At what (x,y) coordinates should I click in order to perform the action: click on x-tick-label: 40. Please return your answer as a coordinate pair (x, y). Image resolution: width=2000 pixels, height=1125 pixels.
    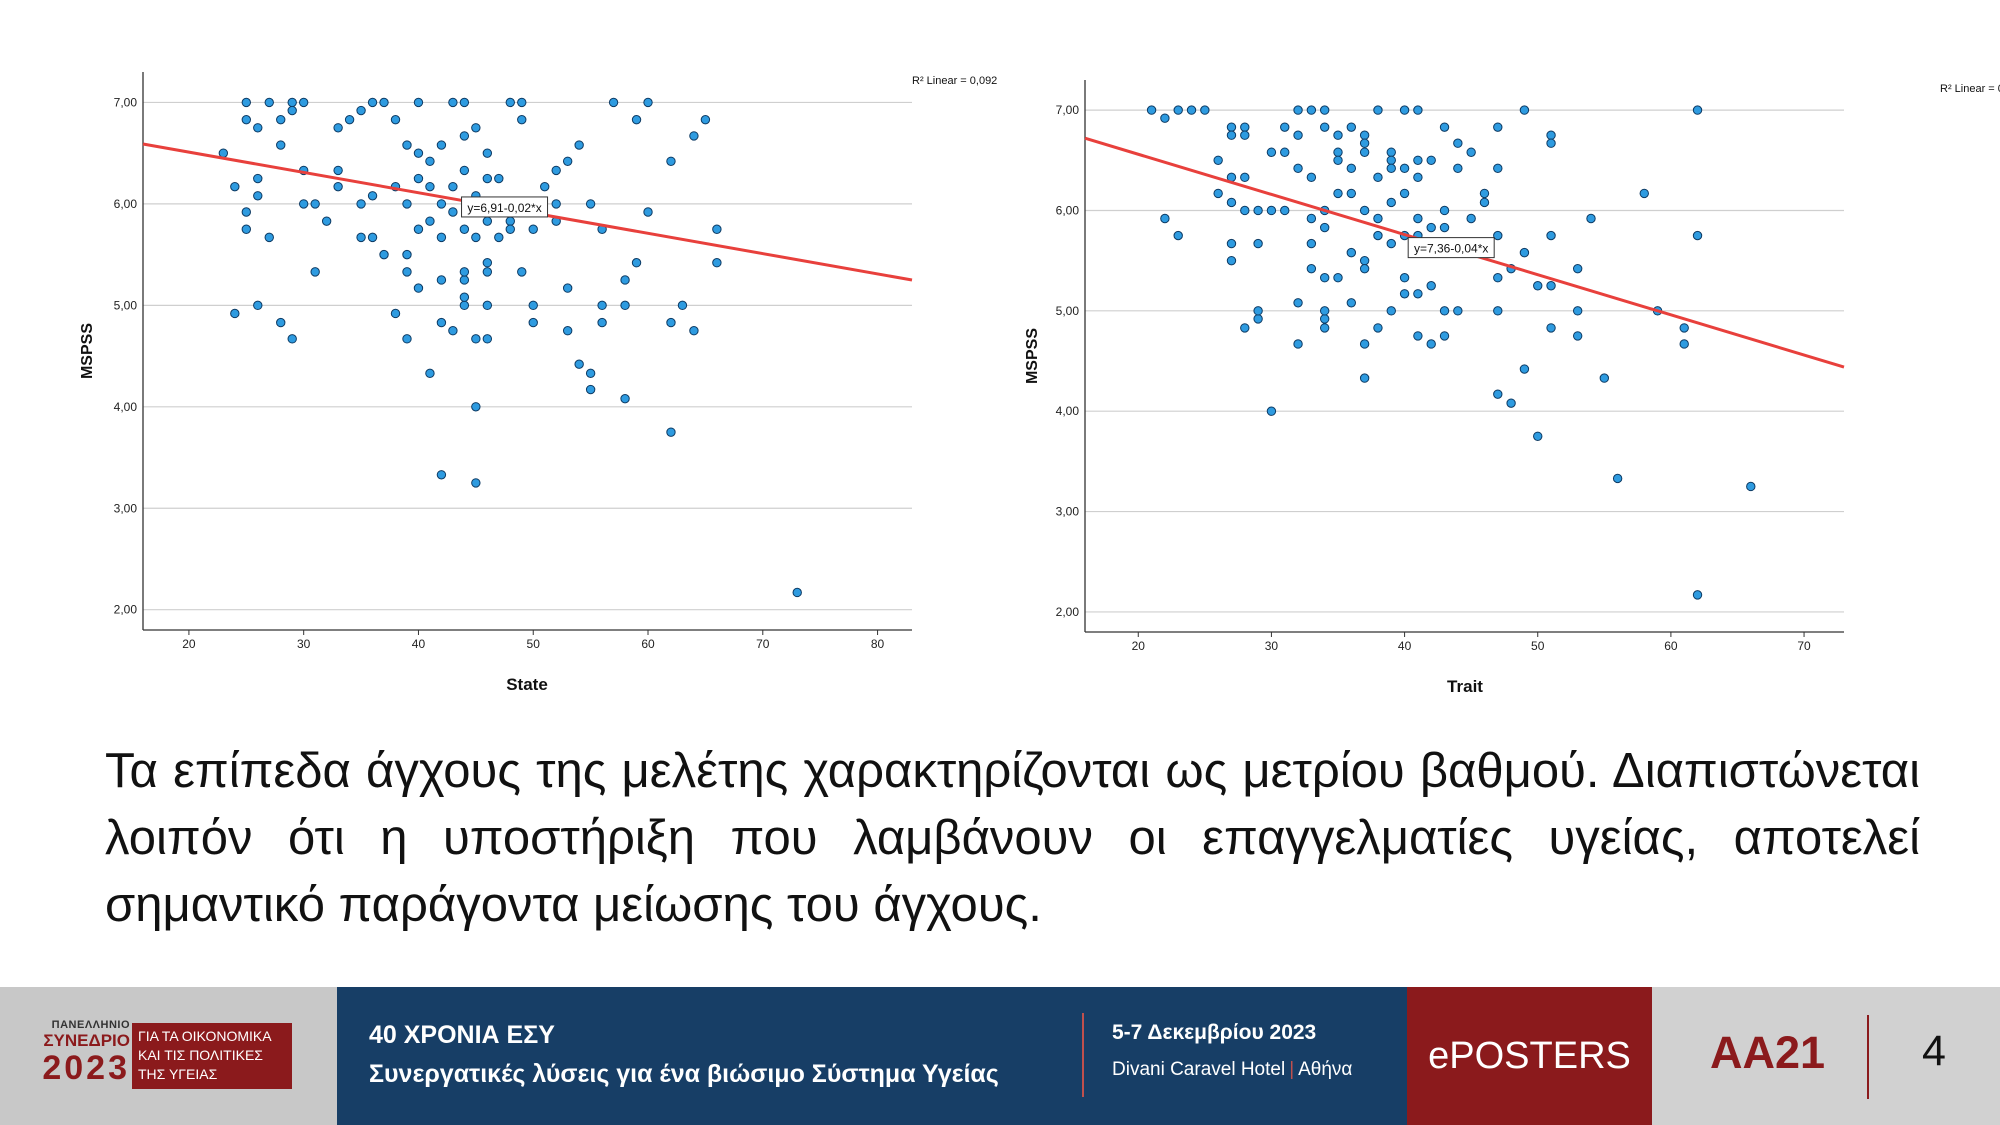
    Looking at the image, I should click on (1405, 646).